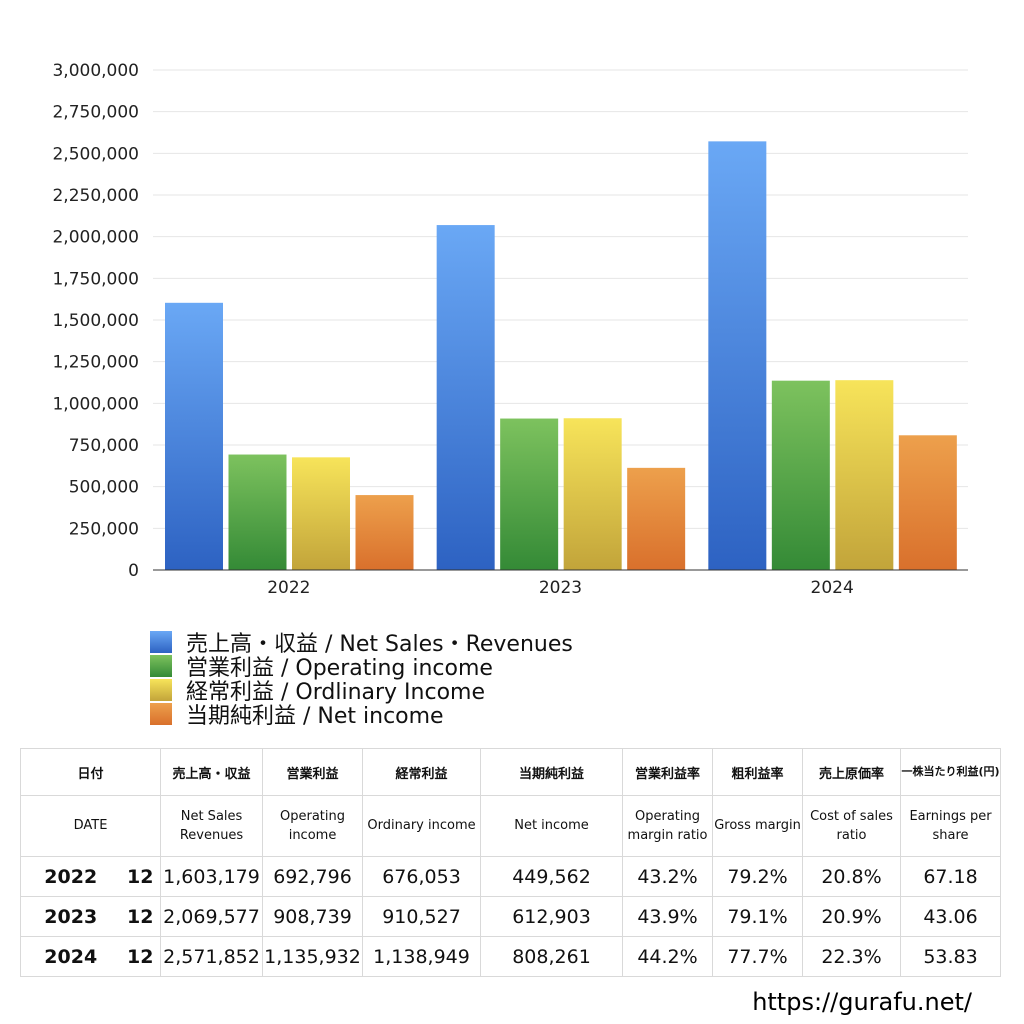 The height and width of the screenshot is (1024, 1024). Describe the element at coordinates (668, 916) in the screenshot. I see `cell-op-margin: 43.9%` at that location.